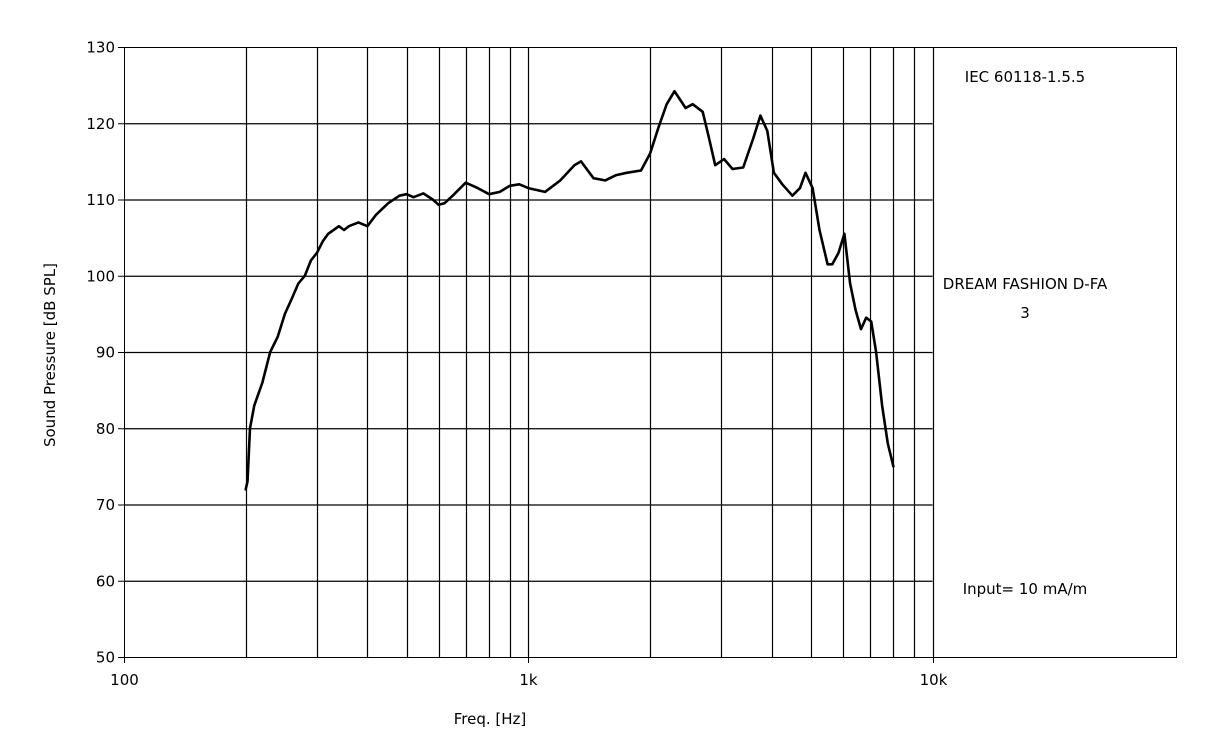 Image resolution: width=1224 pixels, height=740 pixels. What do you see at coordinates (1025, 77) in the screenshot?
I see `annotation-standard: IEC 60118-1.5.5` at bounding box center [1025, 77].